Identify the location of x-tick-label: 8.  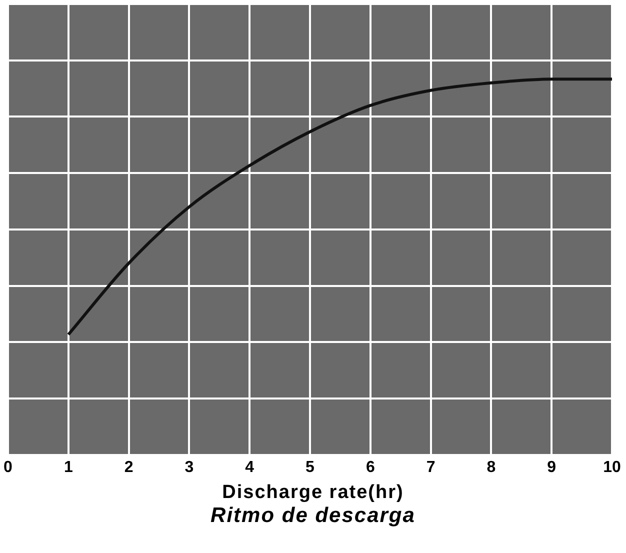
(491, 467).